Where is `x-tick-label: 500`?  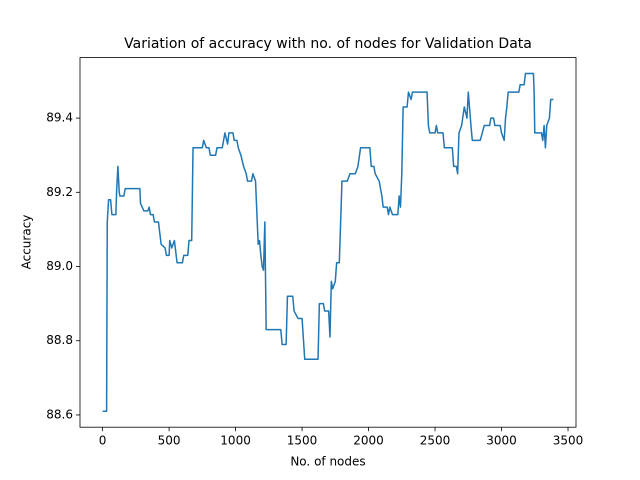 x-tick-label: 500 is located at coordinates (169, 441).